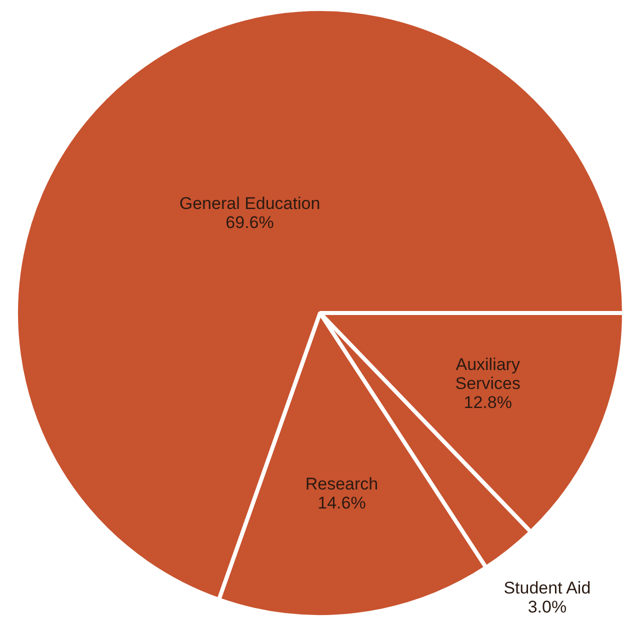 Image resolution: width=626 pixels, height=641 pixels. I want to click on data-label: 3.0%, so click(547, 607).